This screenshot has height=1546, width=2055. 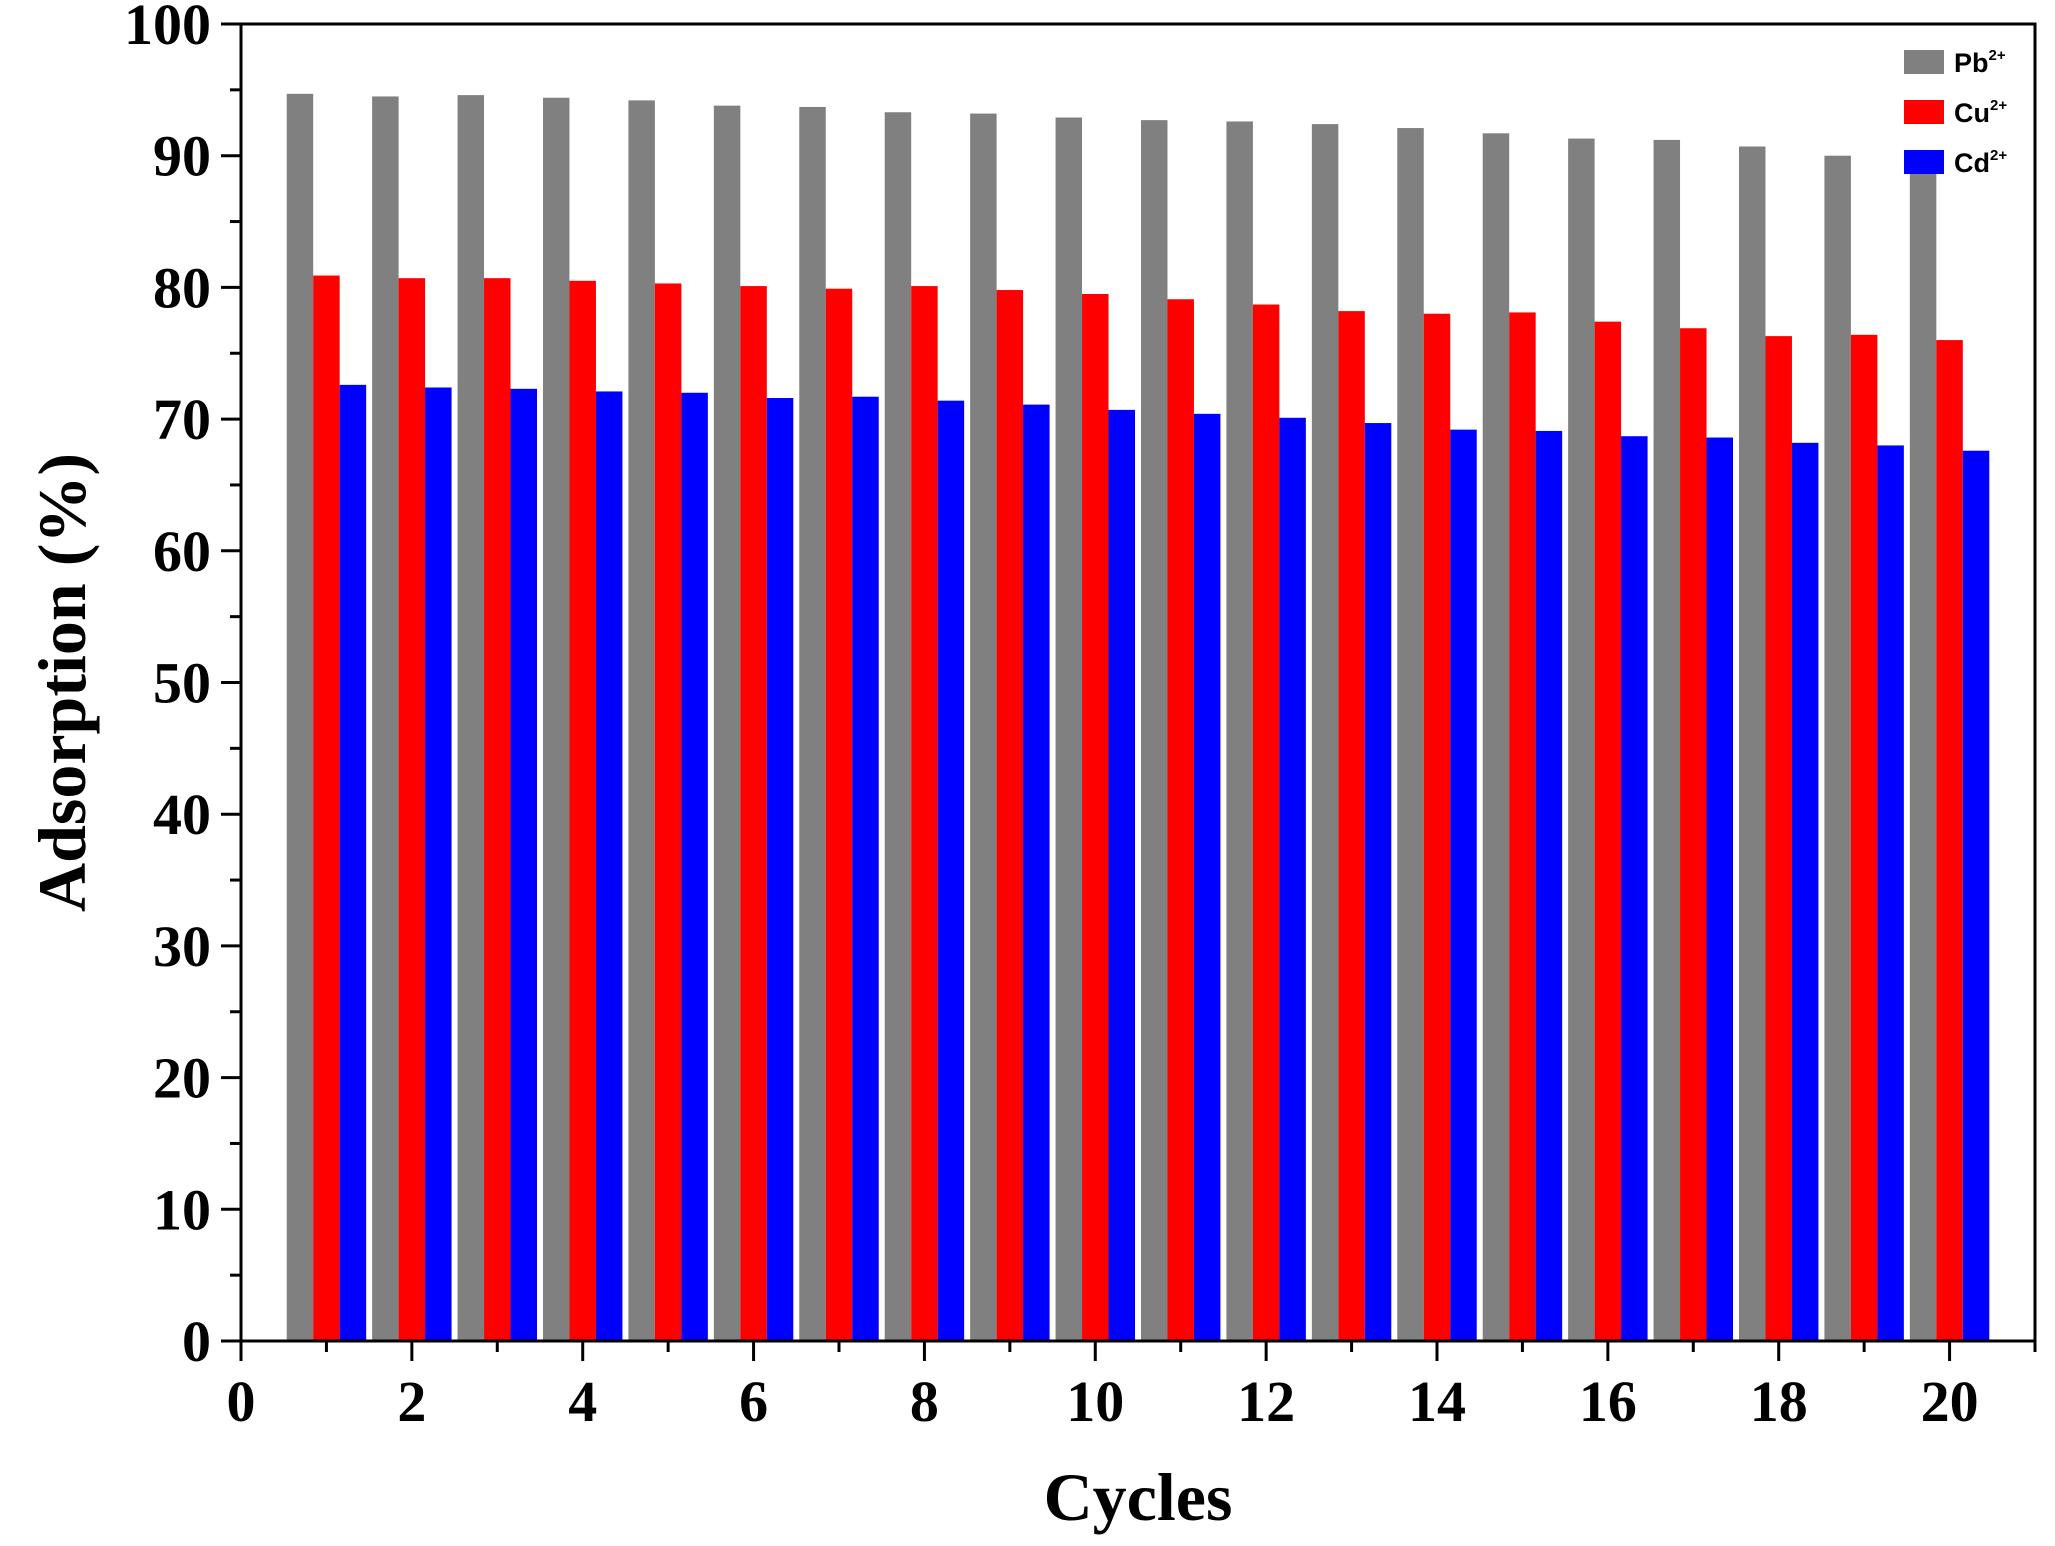 What do you see at coordinates (924, 1401) in the screenshot?
I see `x-tick-label: 8` at bounding box center [924, 1401].